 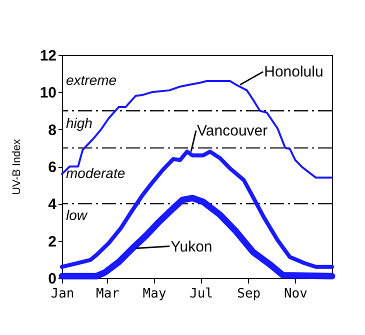 What do you see at coordinates (48, 93) in the screenshot?
I see `y-tick-label: 10` at bounding box center [48, 93].